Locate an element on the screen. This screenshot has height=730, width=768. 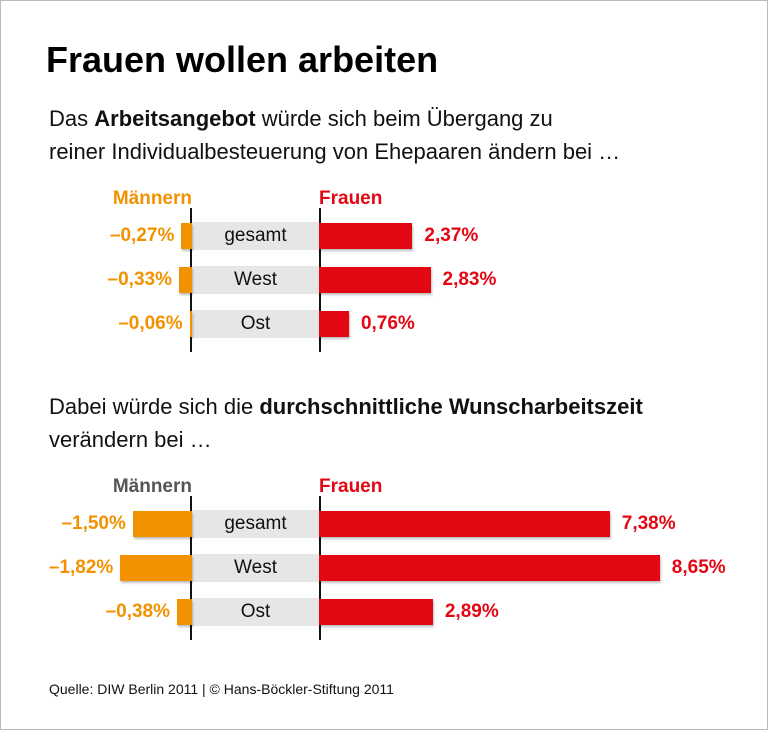
subtitle-part: Arbeitsangebot is located at coordinates (175, 118).